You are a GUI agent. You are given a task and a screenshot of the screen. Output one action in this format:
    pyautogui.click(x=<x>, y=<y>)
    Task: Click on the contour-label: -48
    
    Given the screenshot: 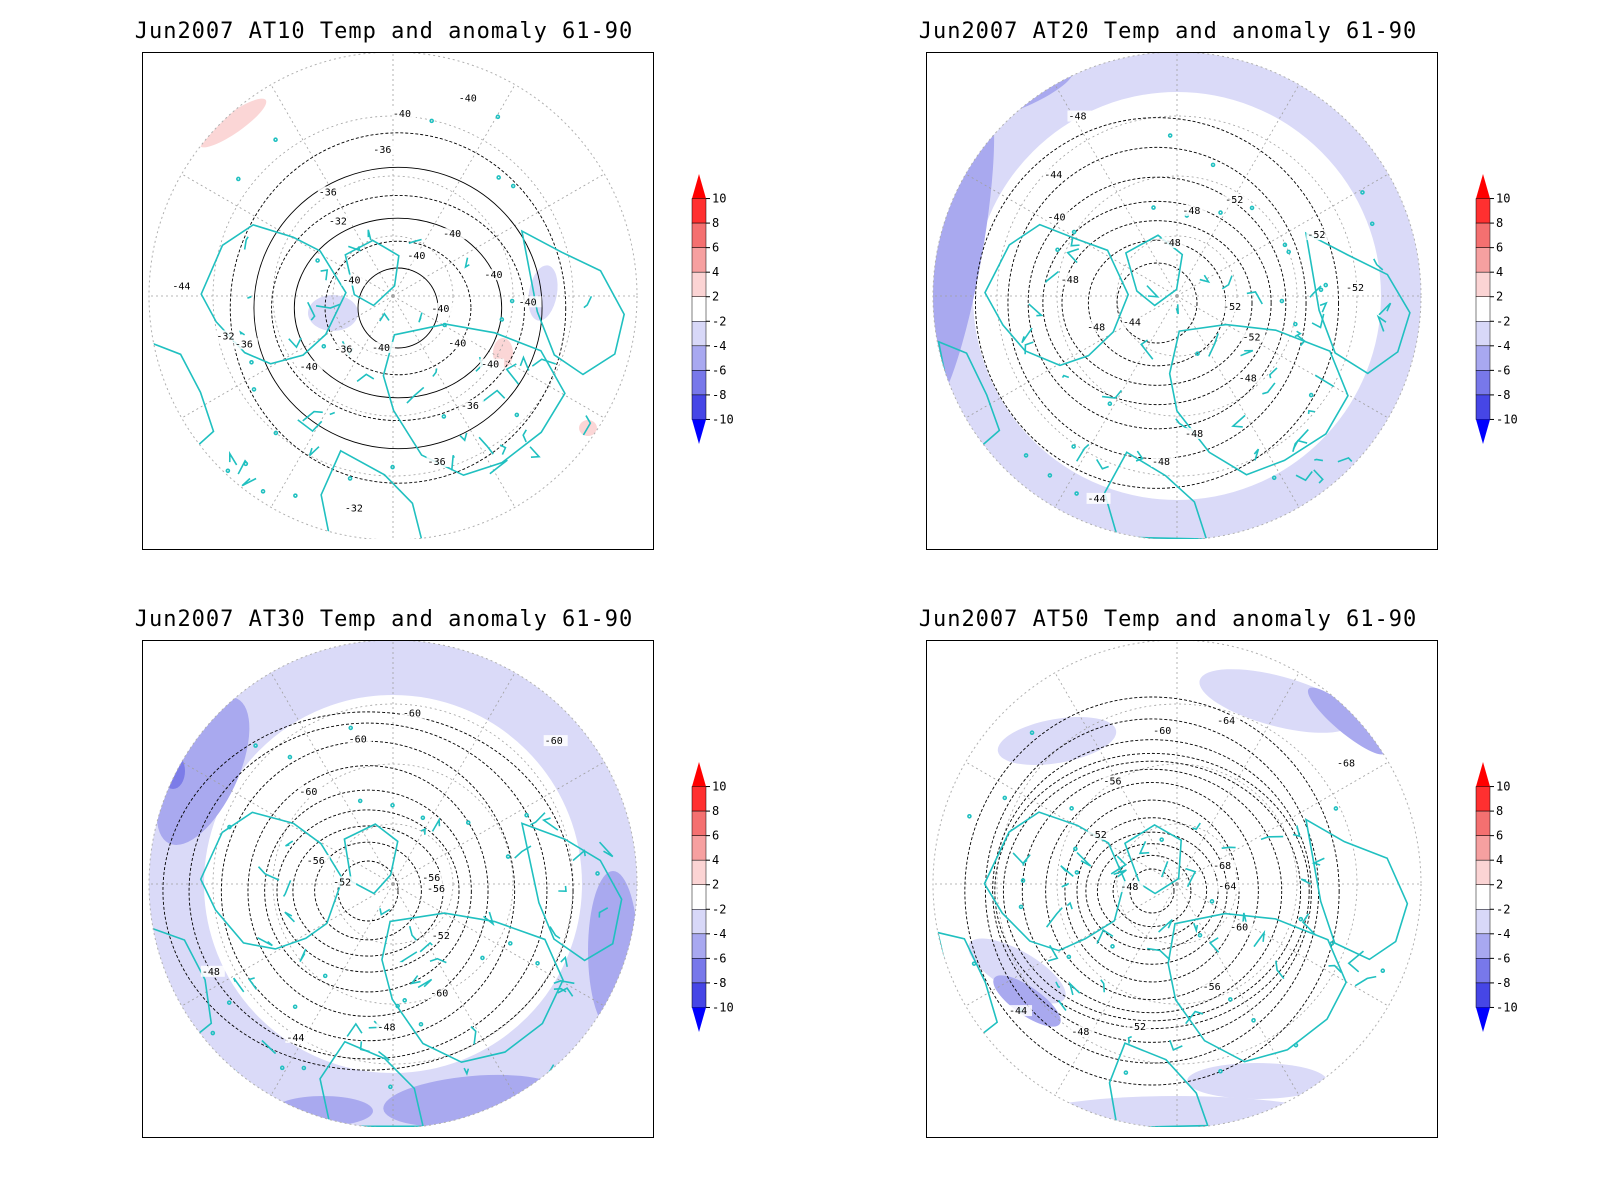 What is the action you would take?
    pyautogui.click(x=1172, y=243)
    